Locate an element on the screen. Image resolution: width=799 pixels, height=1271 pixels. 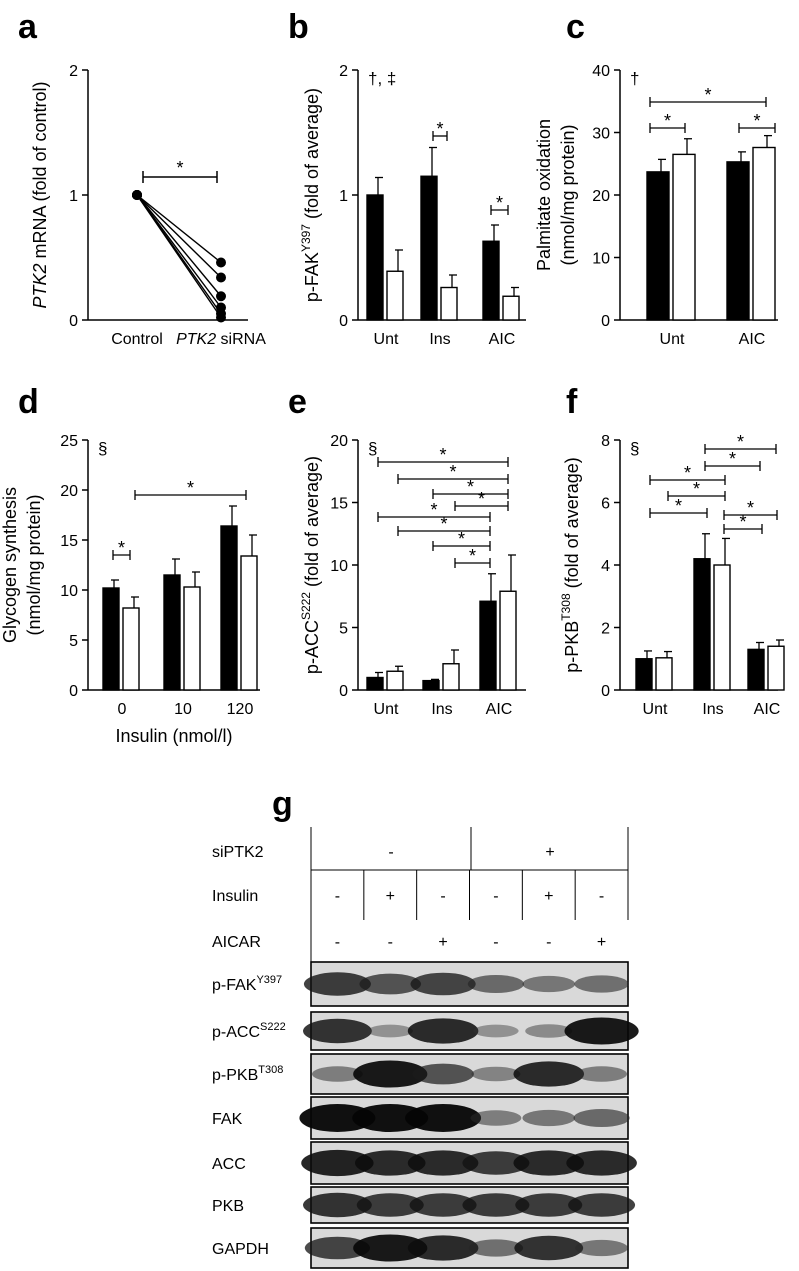
panel-letter-g: g is located at coordinates (282, 804).